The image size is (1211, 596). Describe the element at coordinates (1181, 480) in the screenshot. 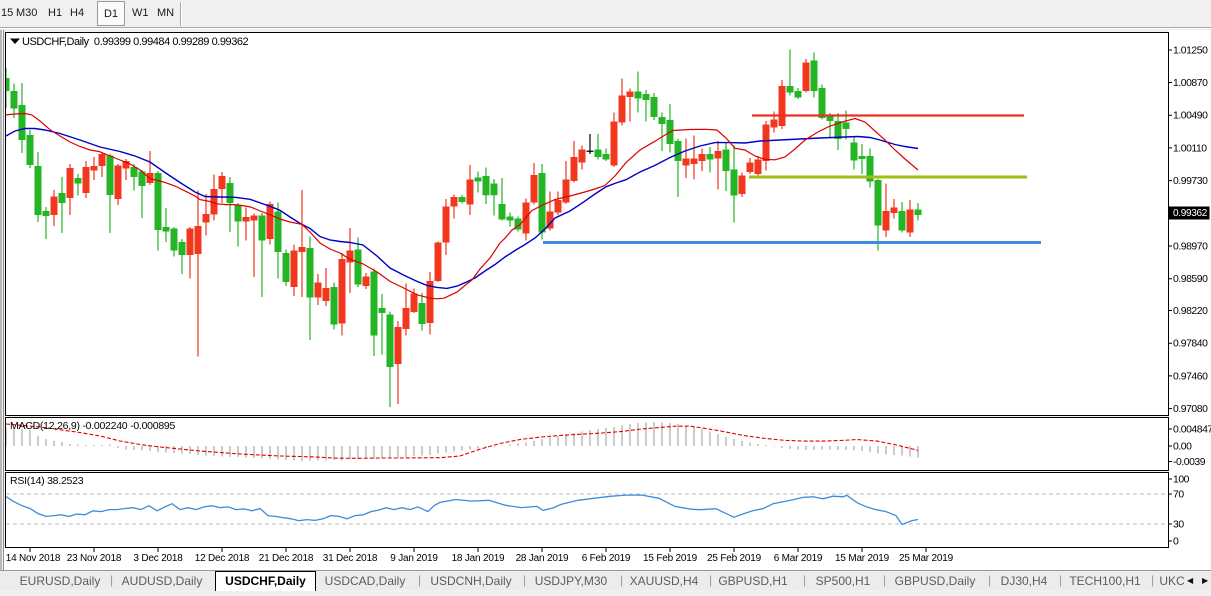

I see `svg-text: 100` at that location.